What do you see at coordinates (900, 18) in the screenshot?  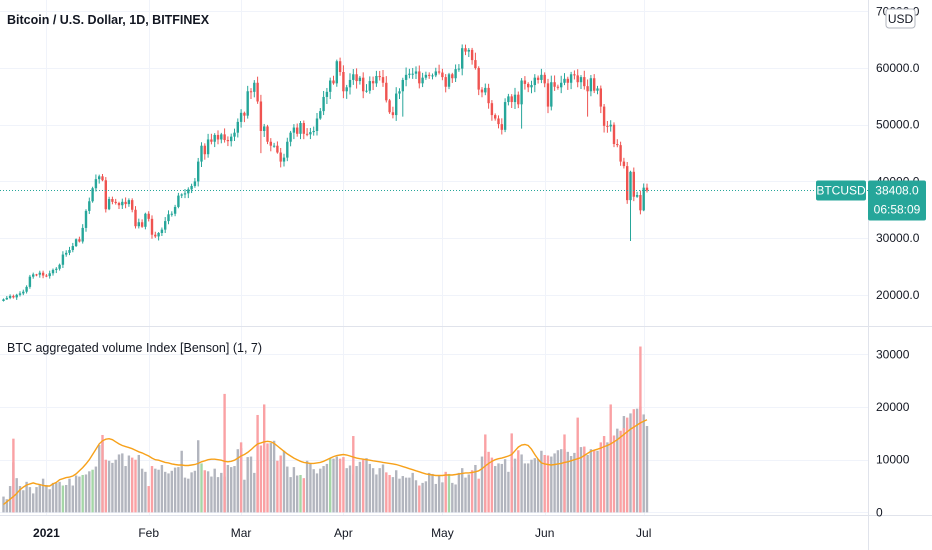 I see `currency-button: USD` at bounding box center [900, 18].